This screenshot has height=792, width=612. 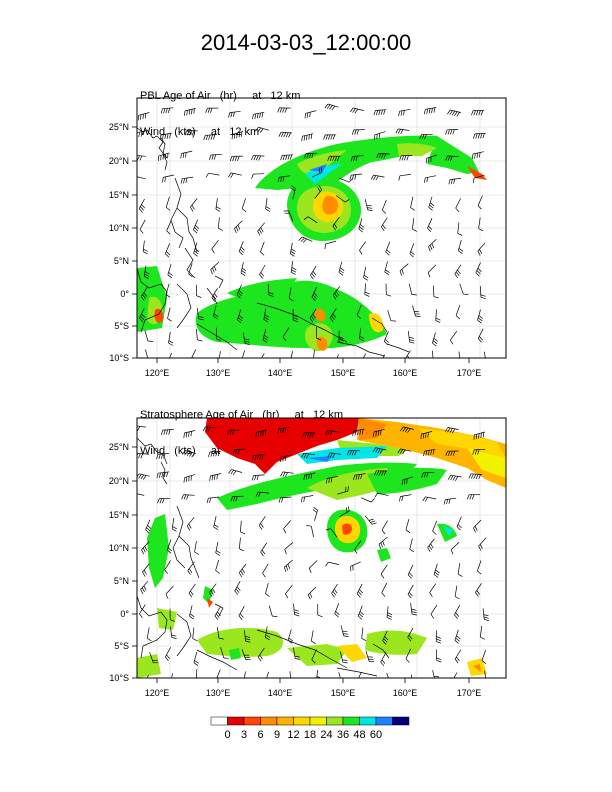 What do you see at coordinates (359, 735) in the screenshot?
I see `colorbar-label: 48` at bounding box center [359, 735].